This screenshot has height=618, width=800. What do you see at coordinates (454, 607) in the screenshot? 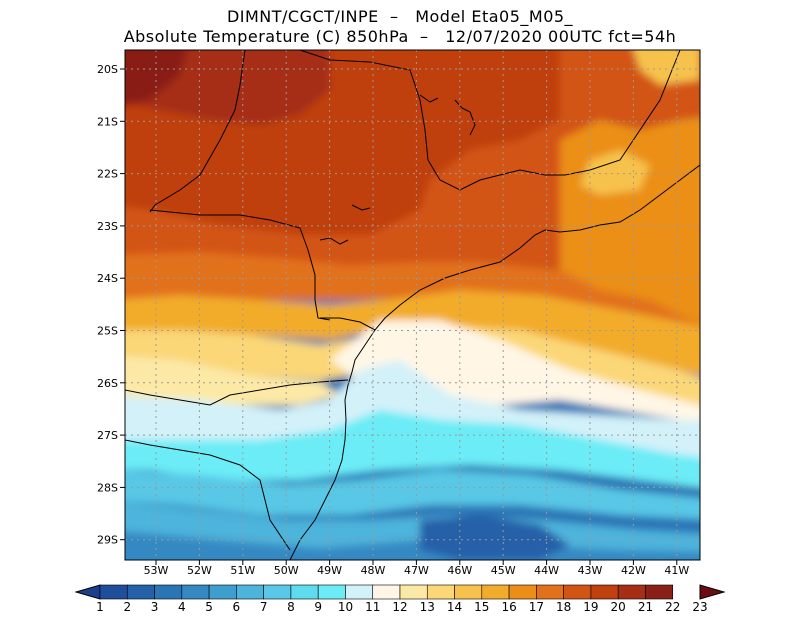
I see `colorbar-label: 14` at bounding box center [454, 607].